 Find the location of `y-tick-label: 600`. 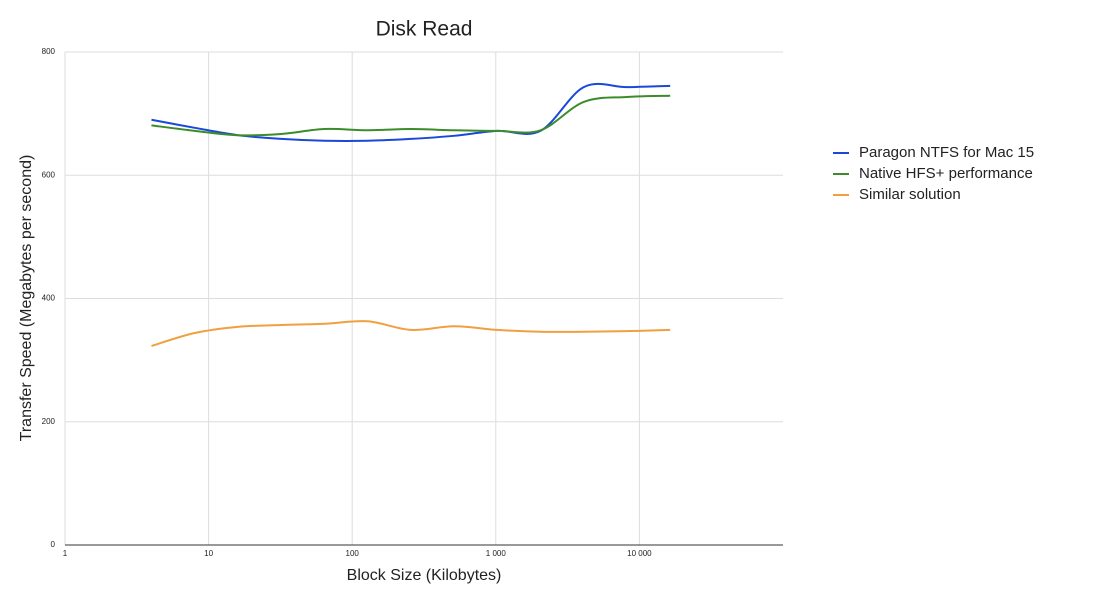

y-tick-label: 600 is located at coordinates (49, 174).